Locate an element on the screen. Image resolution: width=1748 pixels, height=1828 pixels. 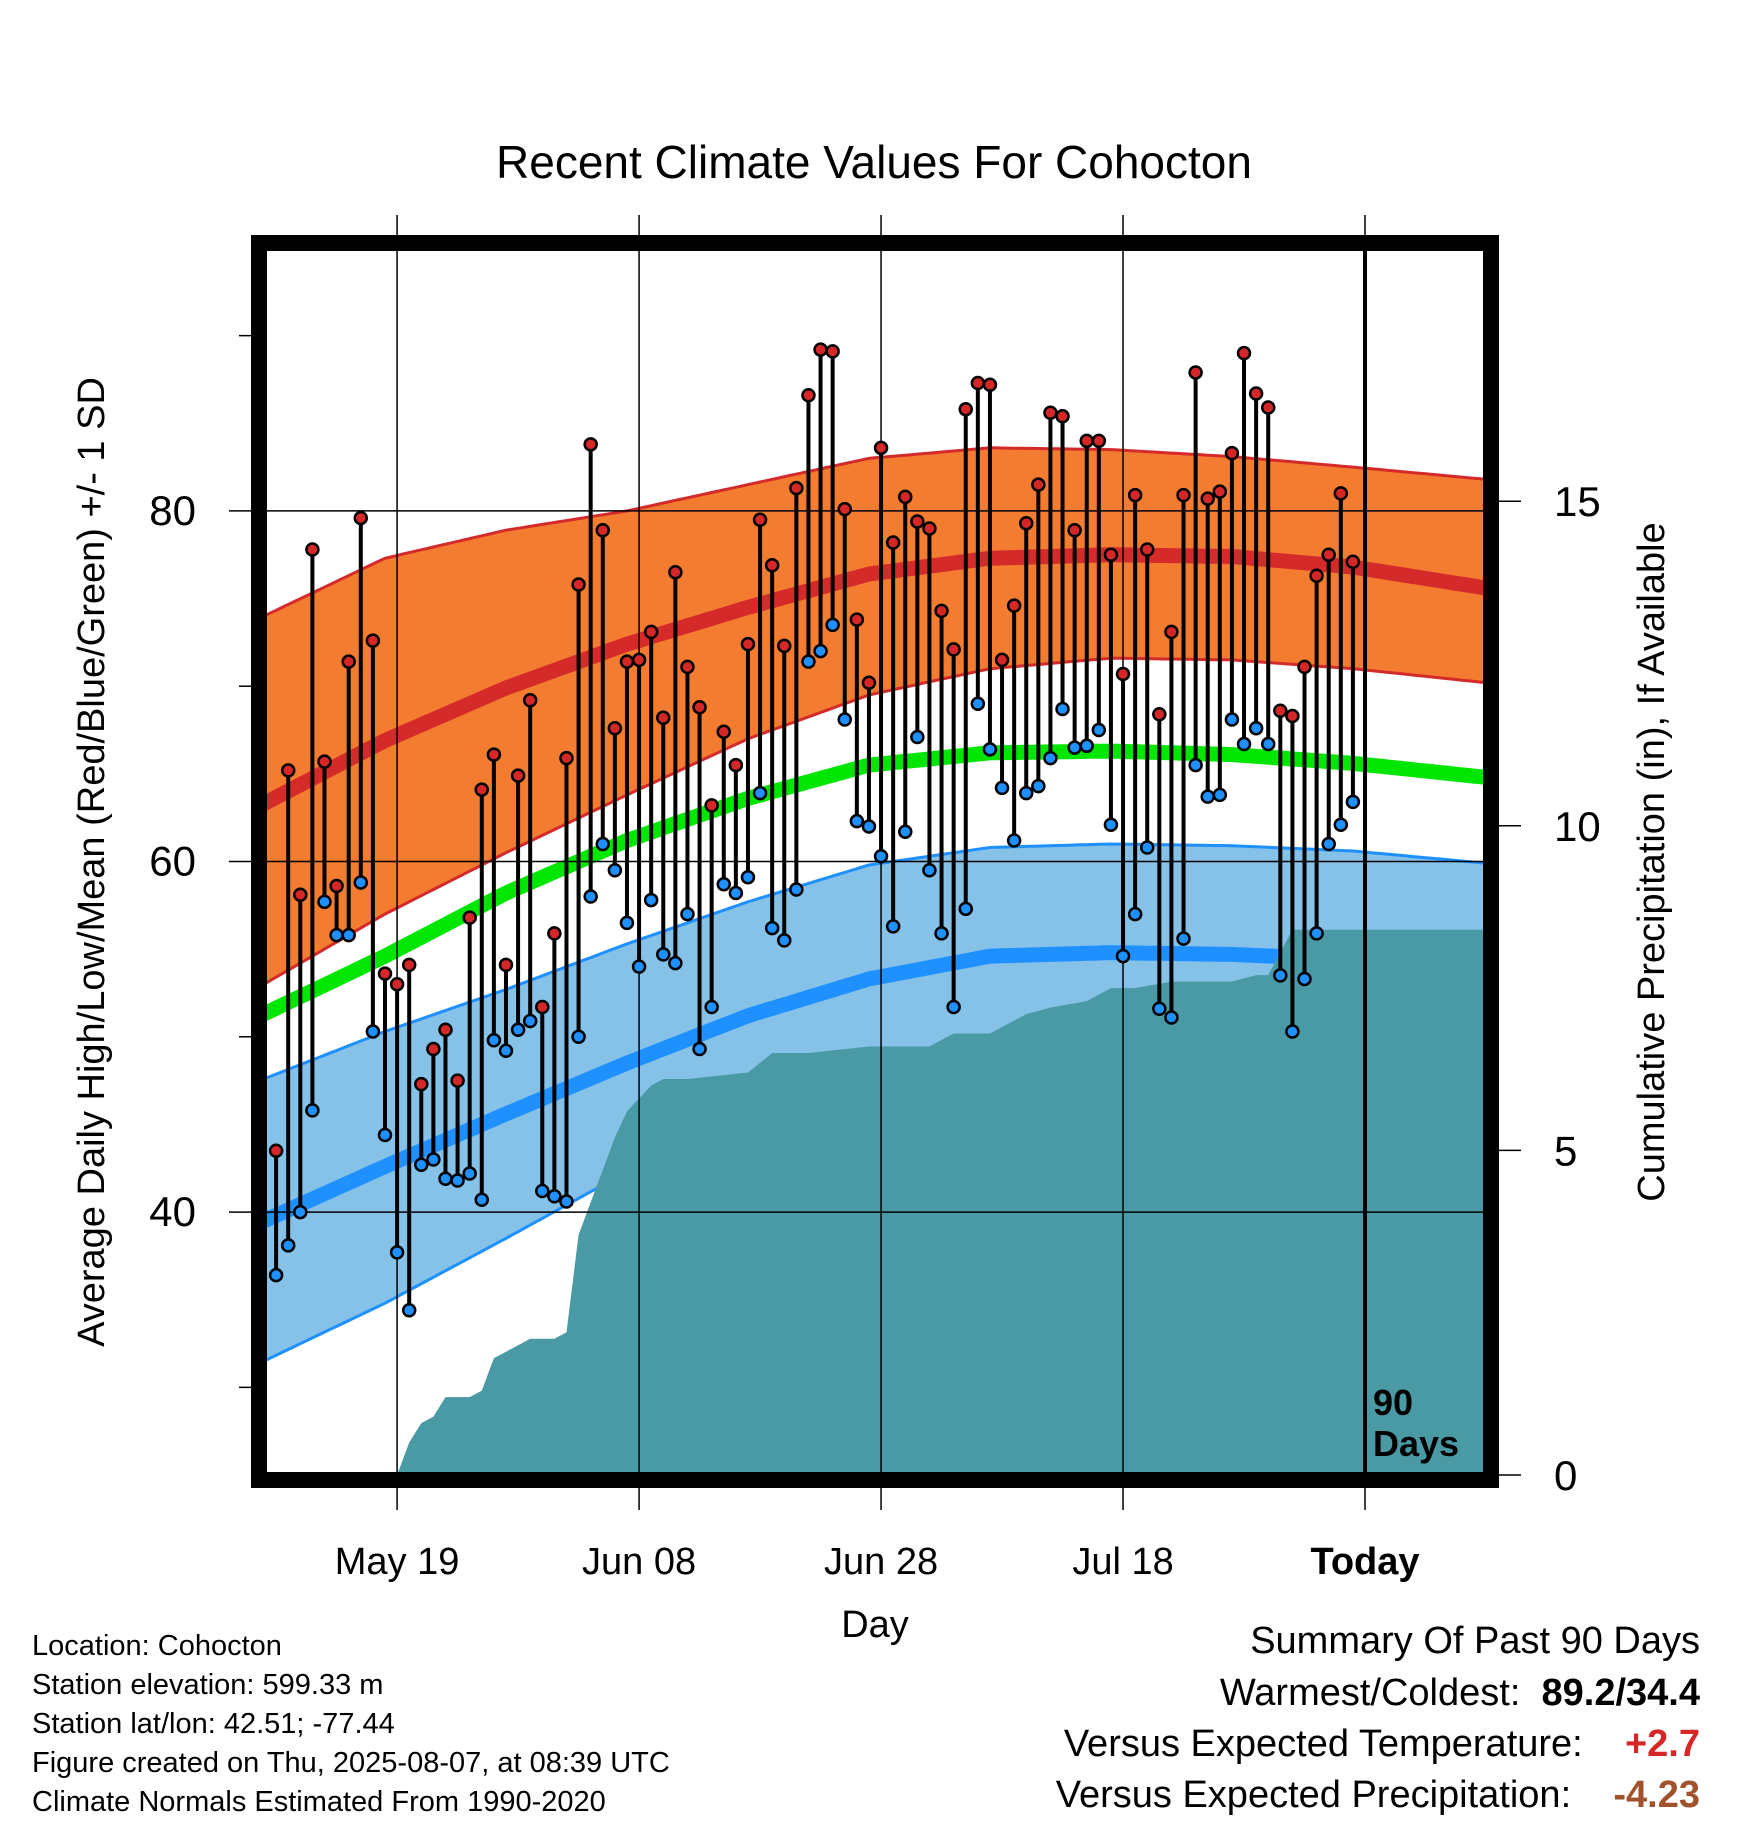
temperature-departure-row: Versus Expected Temperature: +2.7 is located at coordinates (1382, 1744).